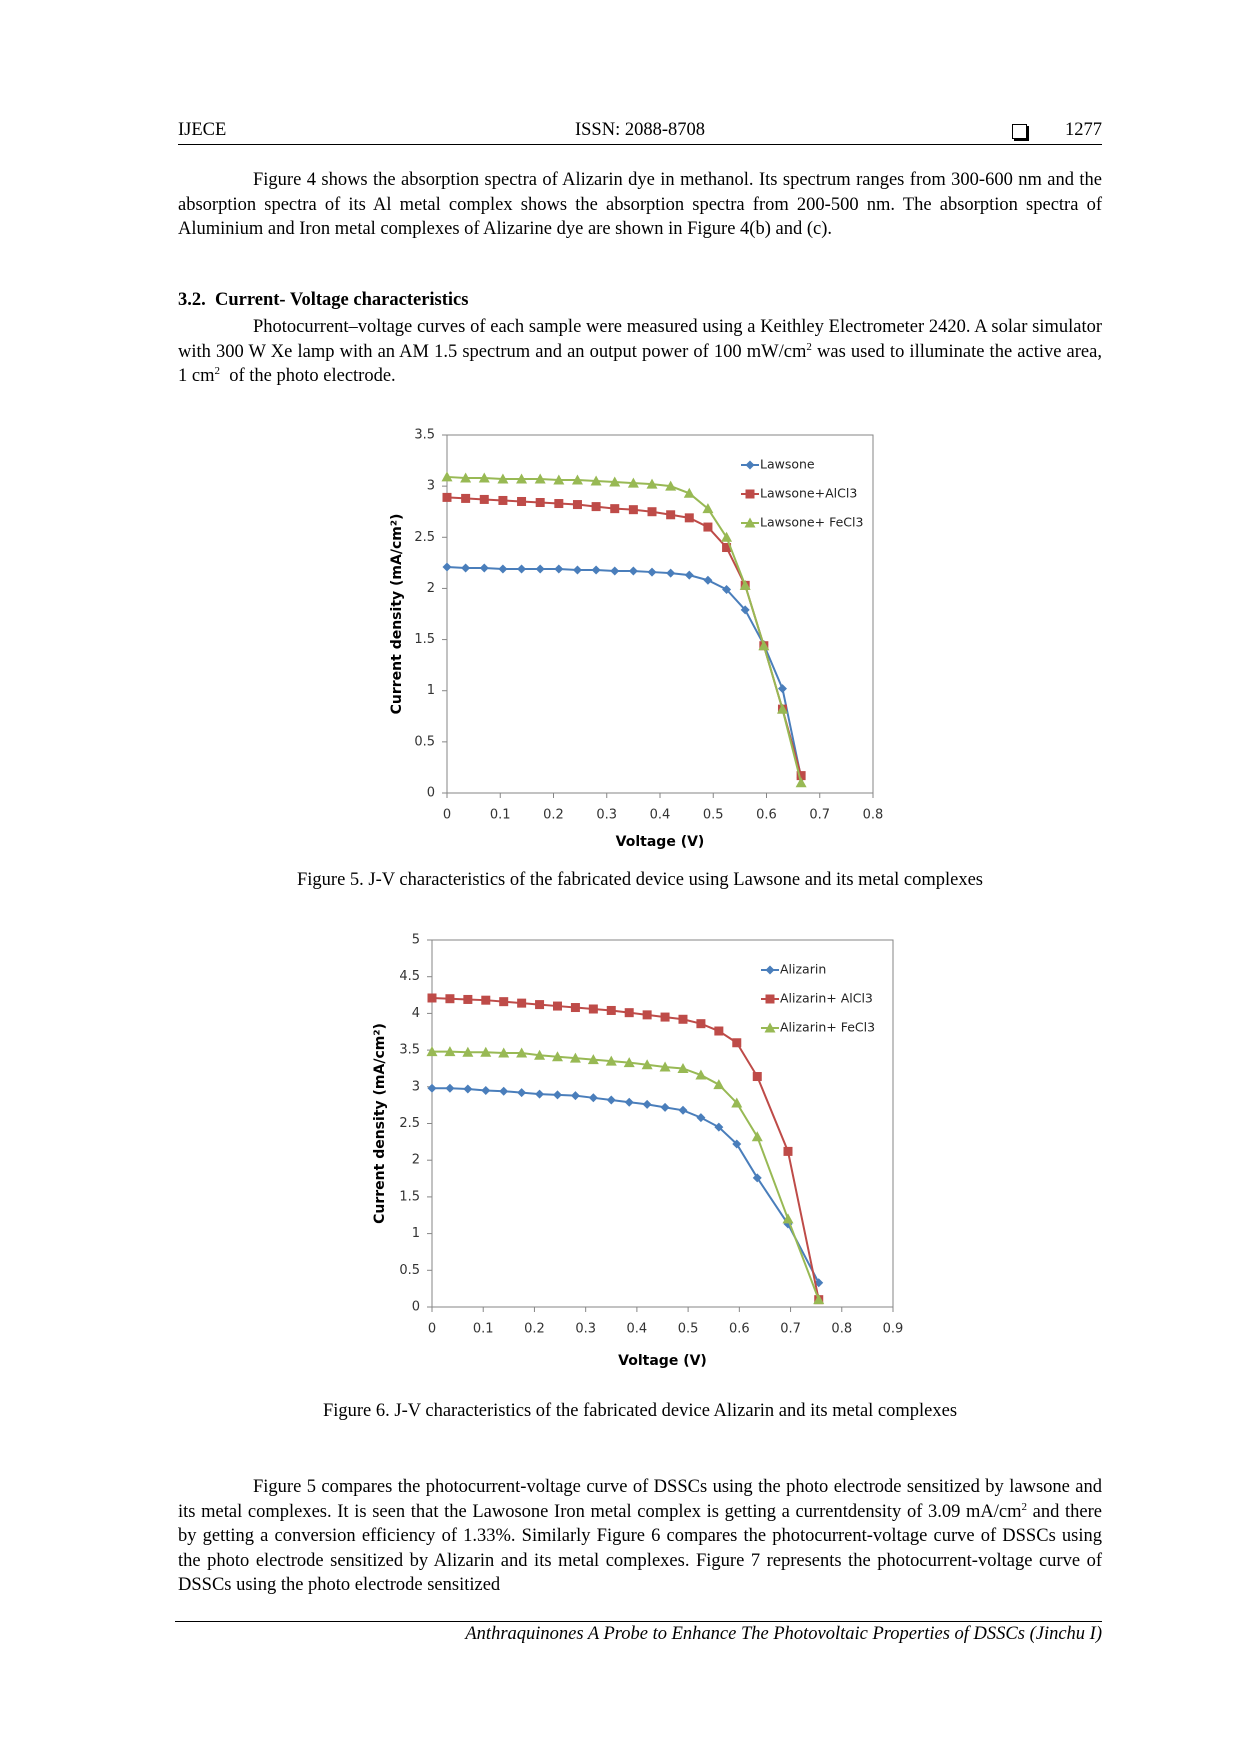 This screenshot has width=1240, height=1754. What do you see at coordinates (534, 1329) in the screenshot?
I see `x-tick-label: 0.2` at bounding box center [534, 1329].